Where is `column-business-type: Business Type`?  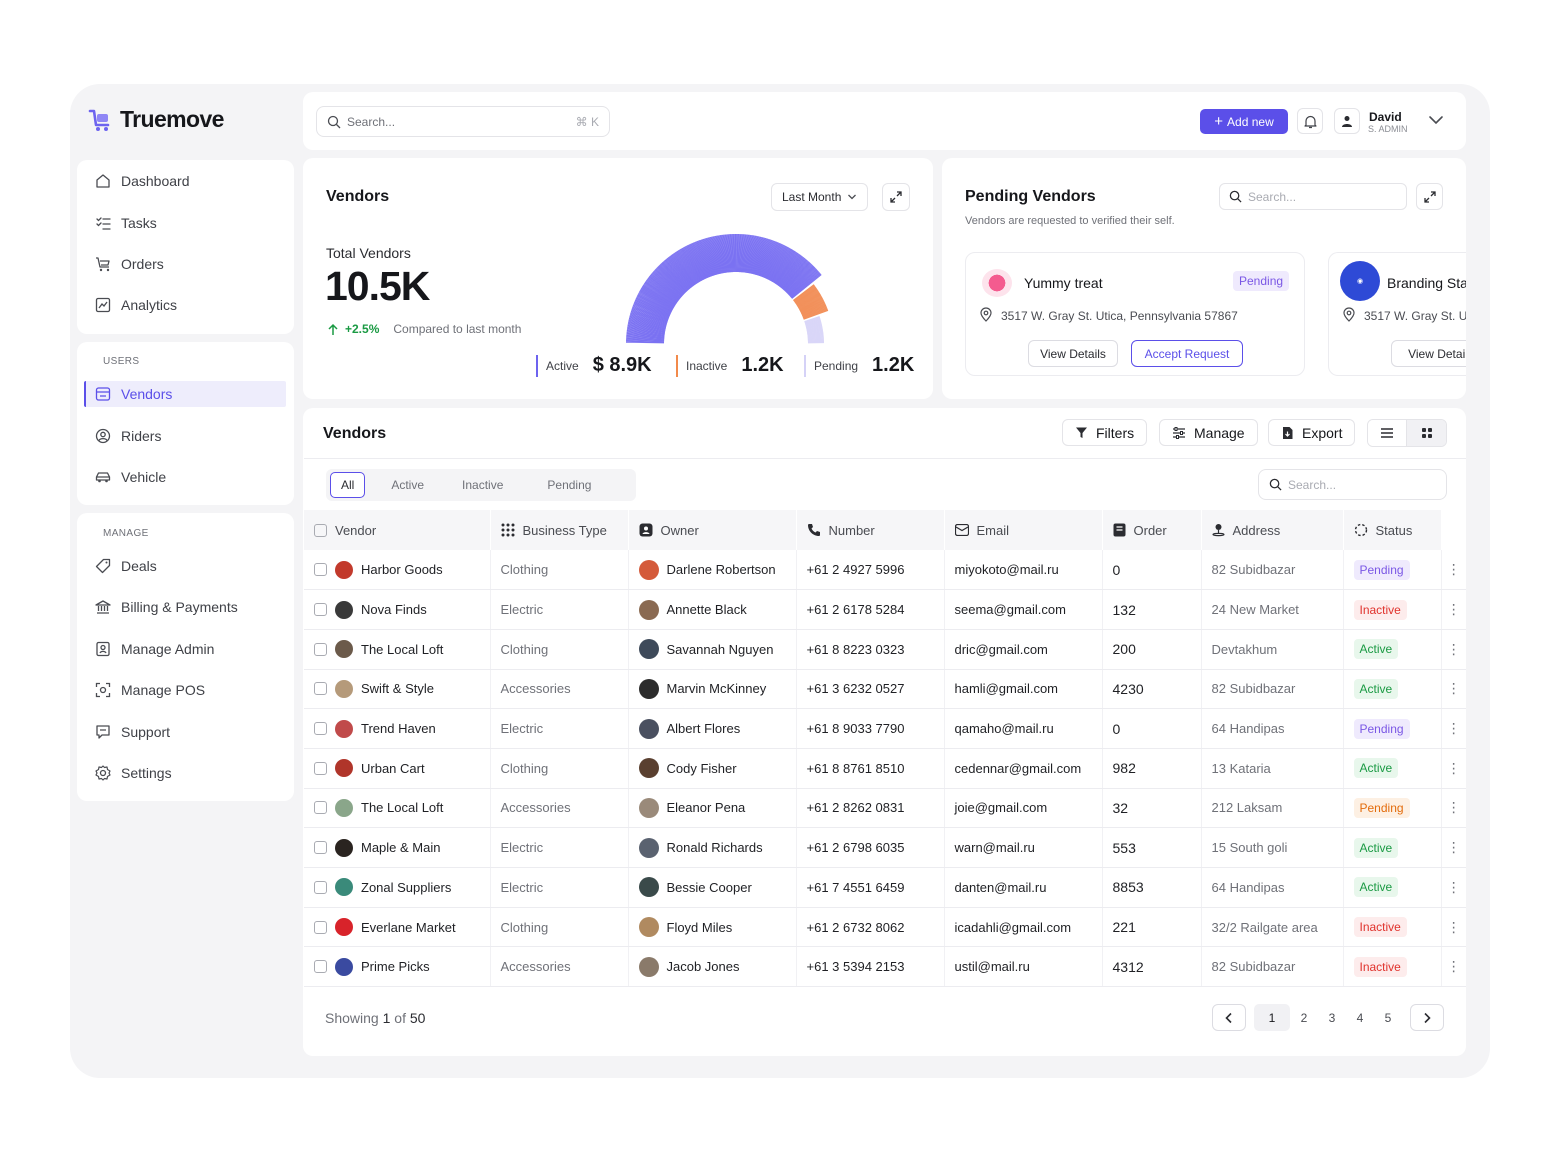 column-business-type: Business Type is located at coordinates (559, 530).